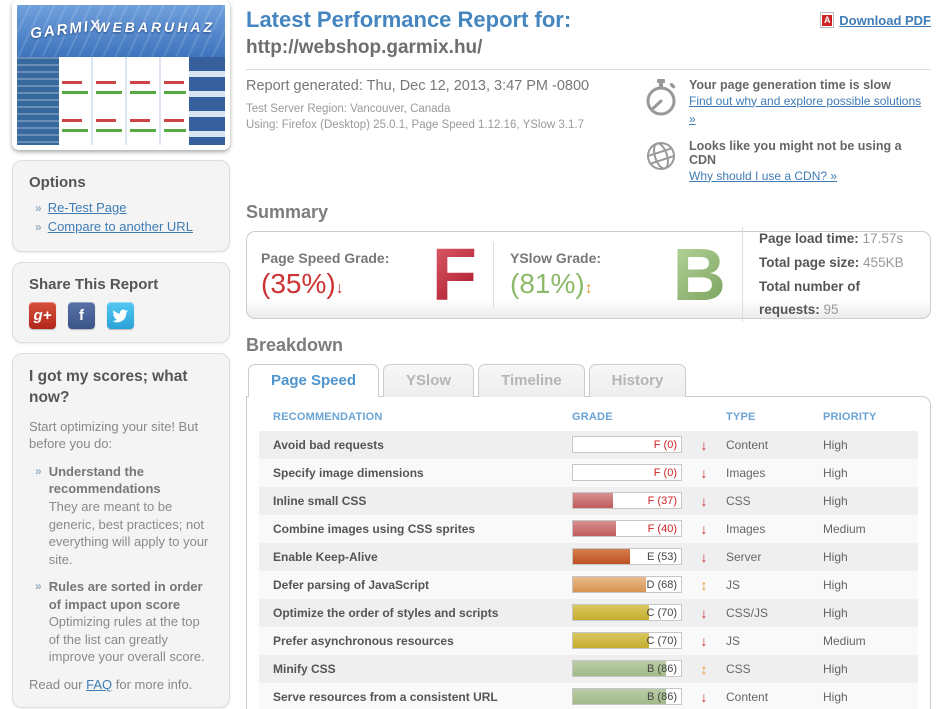 The width and height of the screenshot is (945, 709). Describe the element at coordinates (81, 315) in the screenshot. I see `facebook-icon: f` at that location.